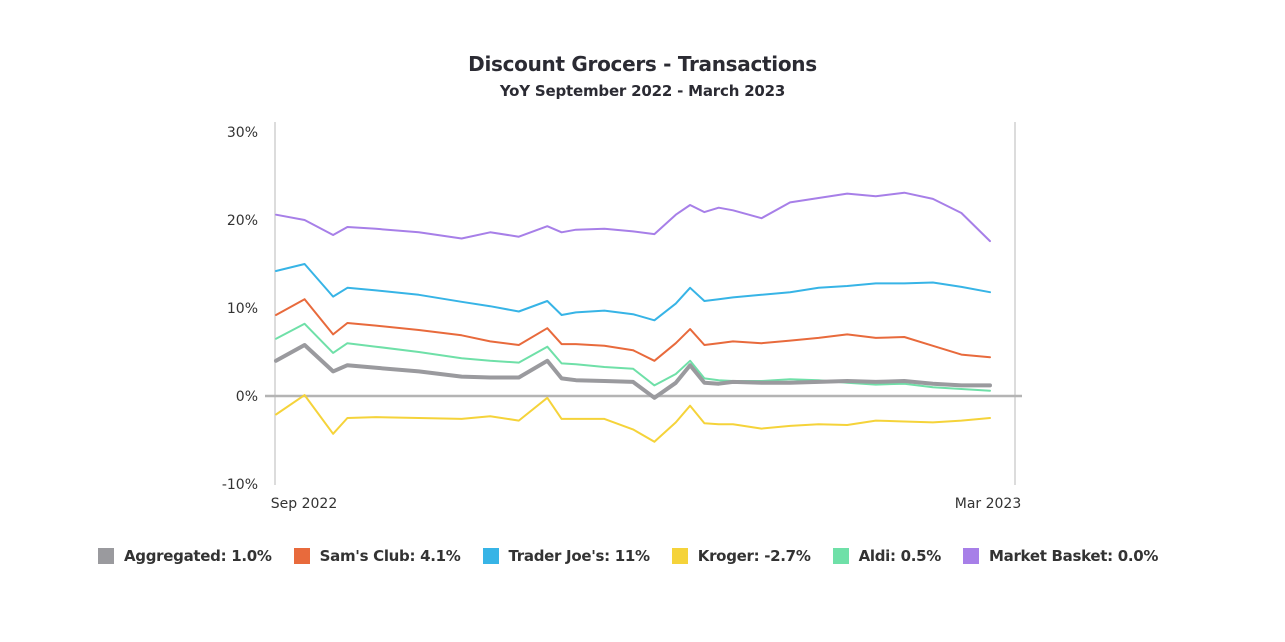  I want to click on series-line-trader-joe-s, so click(633, 292).